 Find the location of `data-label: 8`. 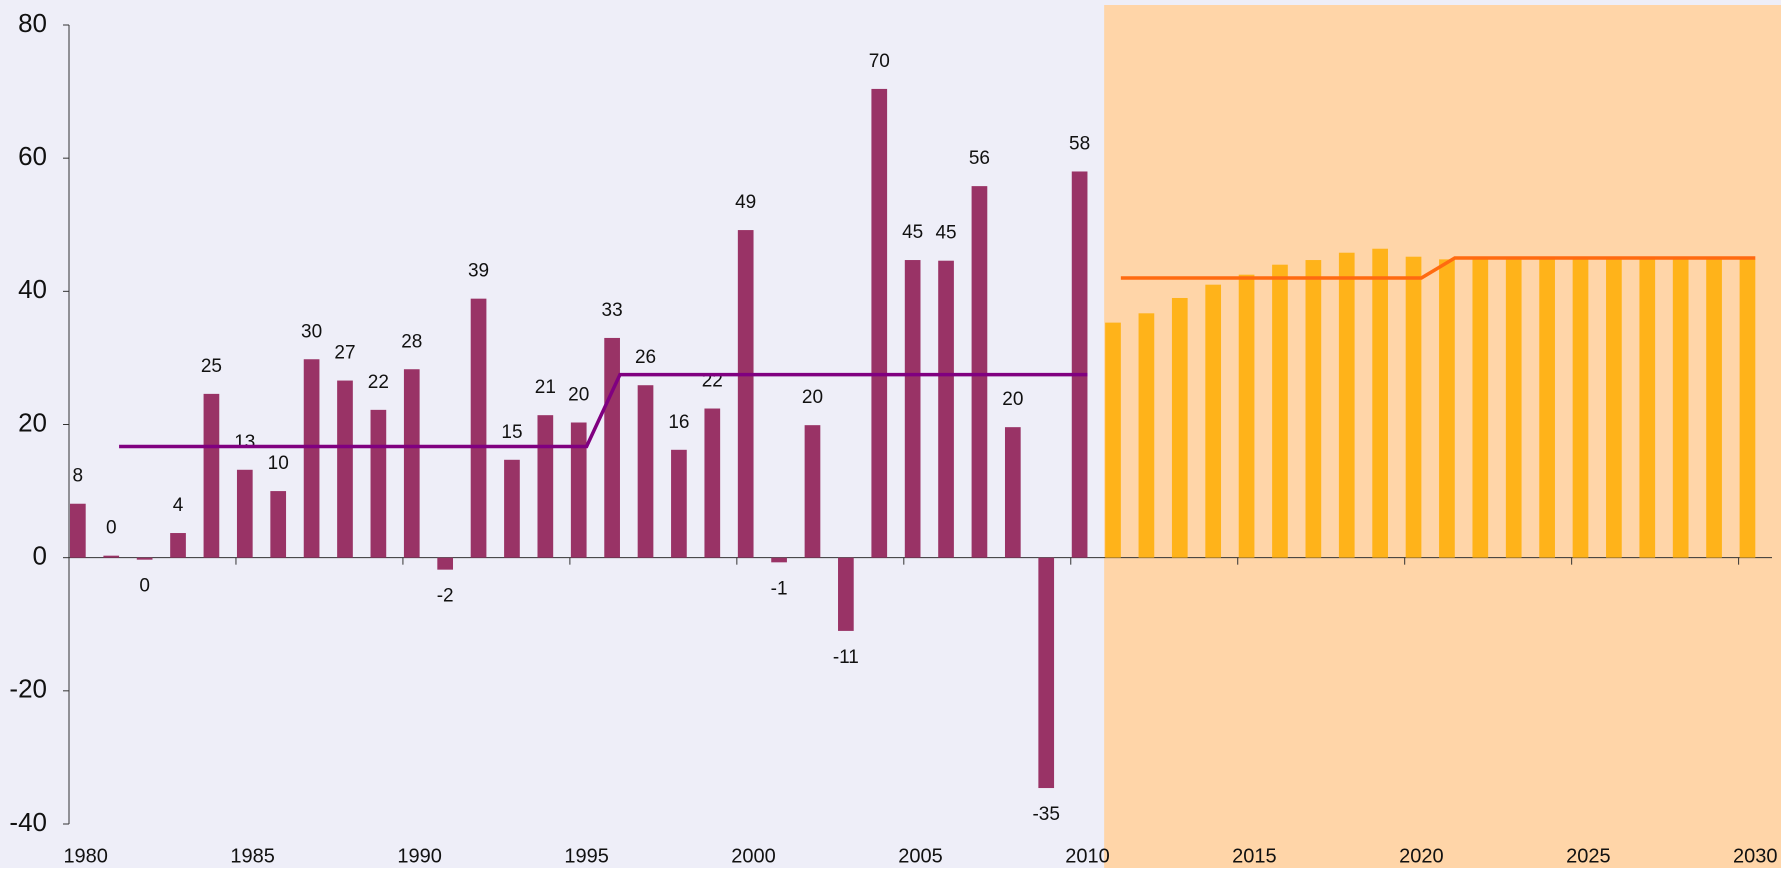

data-label: 8 is located at coordinates (78, 476).